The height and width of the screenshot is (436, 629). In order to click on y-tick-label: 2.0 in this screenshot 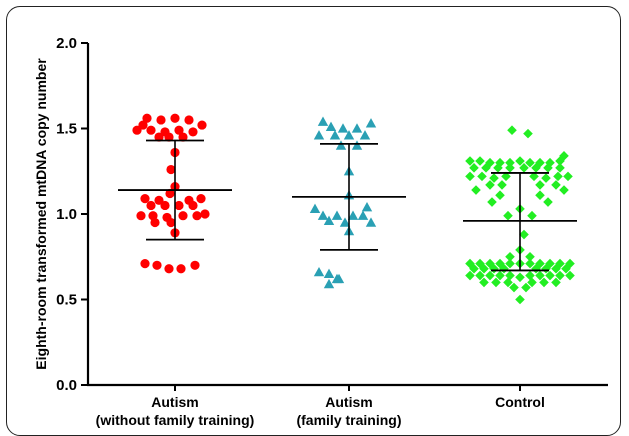, I will do `click(66, 43)`.